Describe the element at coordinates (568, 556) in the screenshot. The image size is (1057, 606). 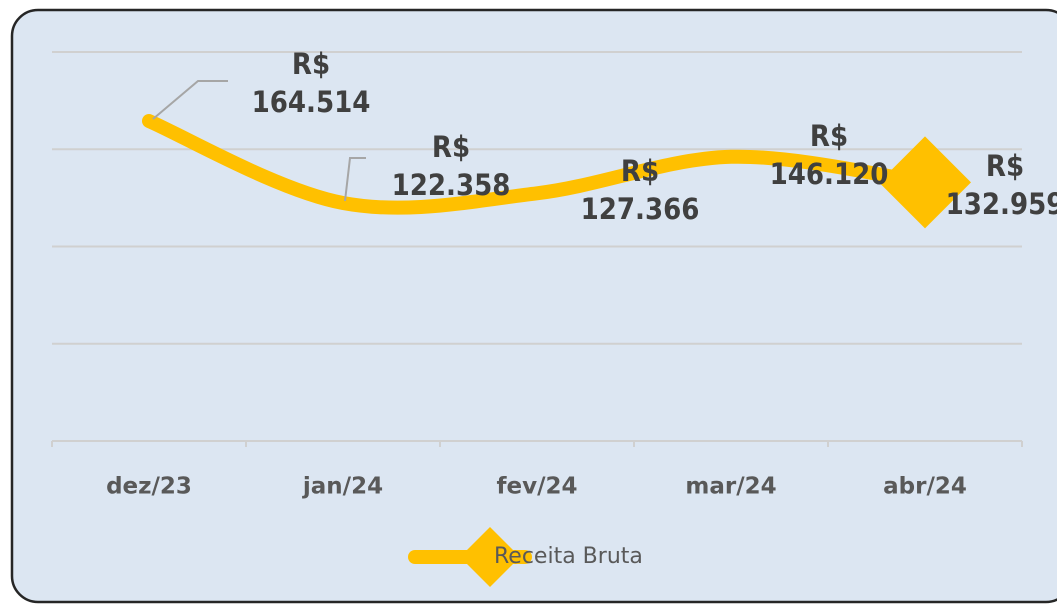
I see `legend-label: Receita Bruta` at that location.